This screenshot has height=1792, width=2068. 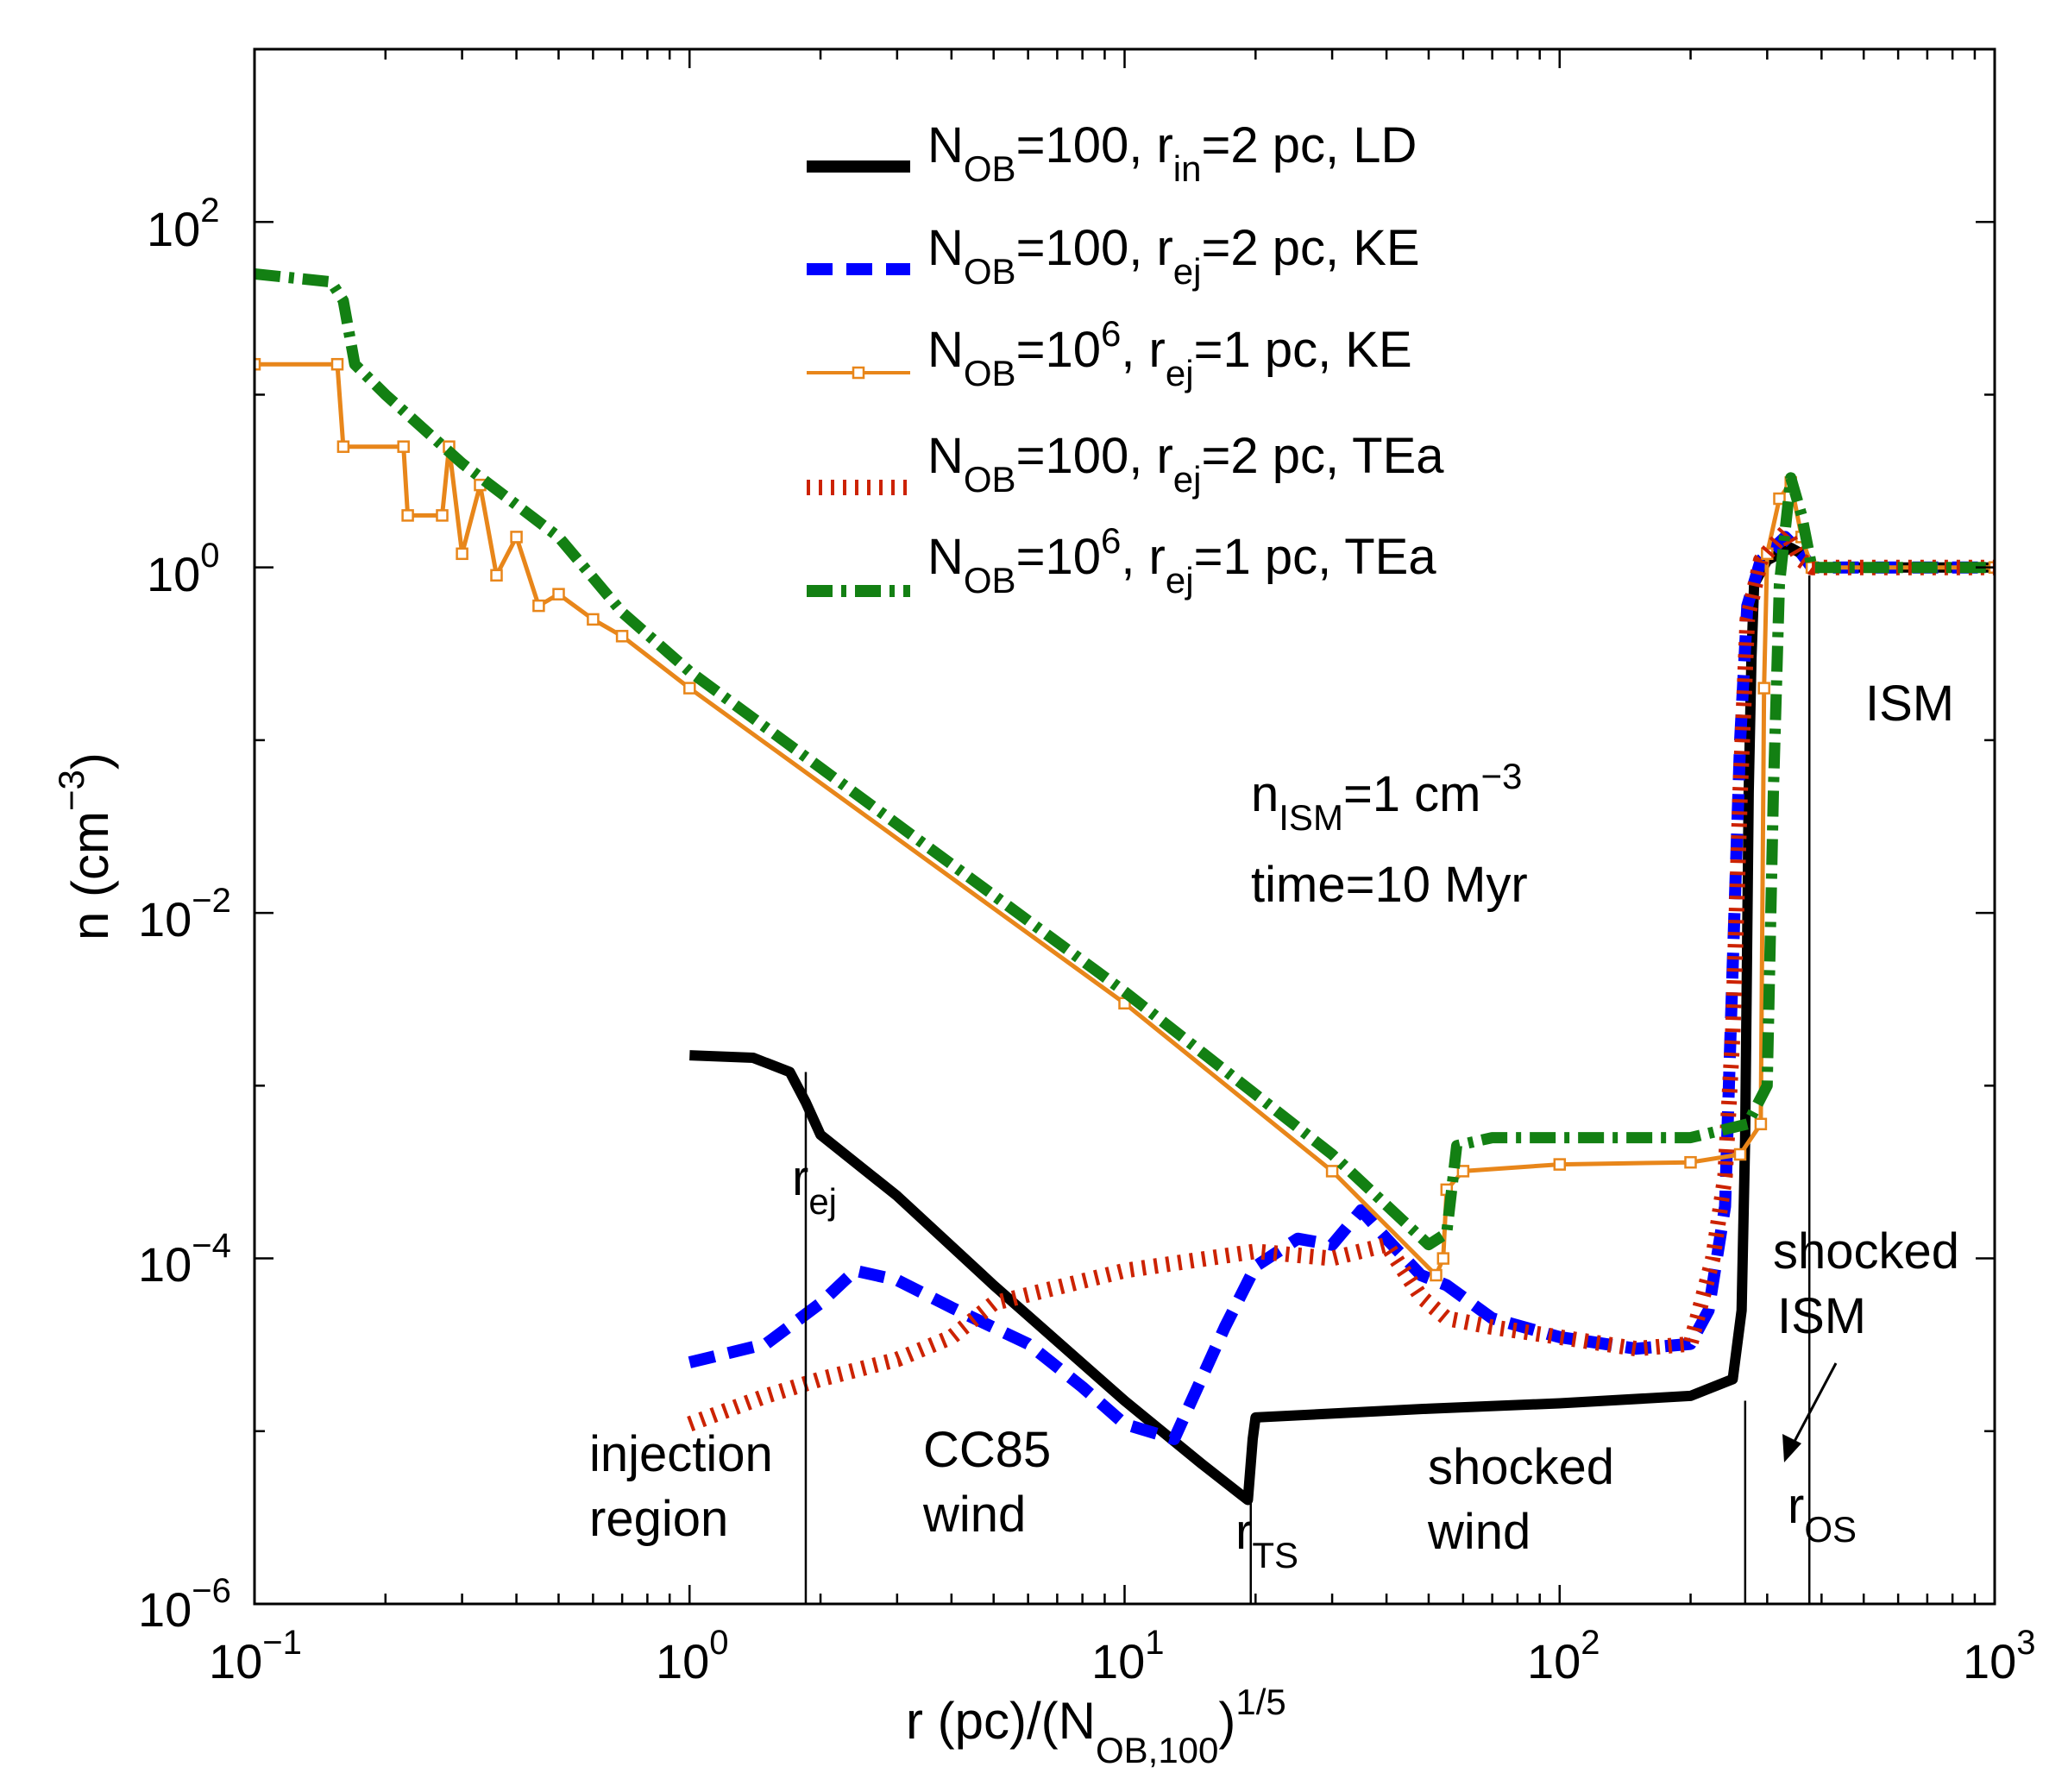 What do you see at coordinates (1564, 1656) in the screenshot?
I see `x-tick-label-3: 10²` at bounding box center [1564, 1656].